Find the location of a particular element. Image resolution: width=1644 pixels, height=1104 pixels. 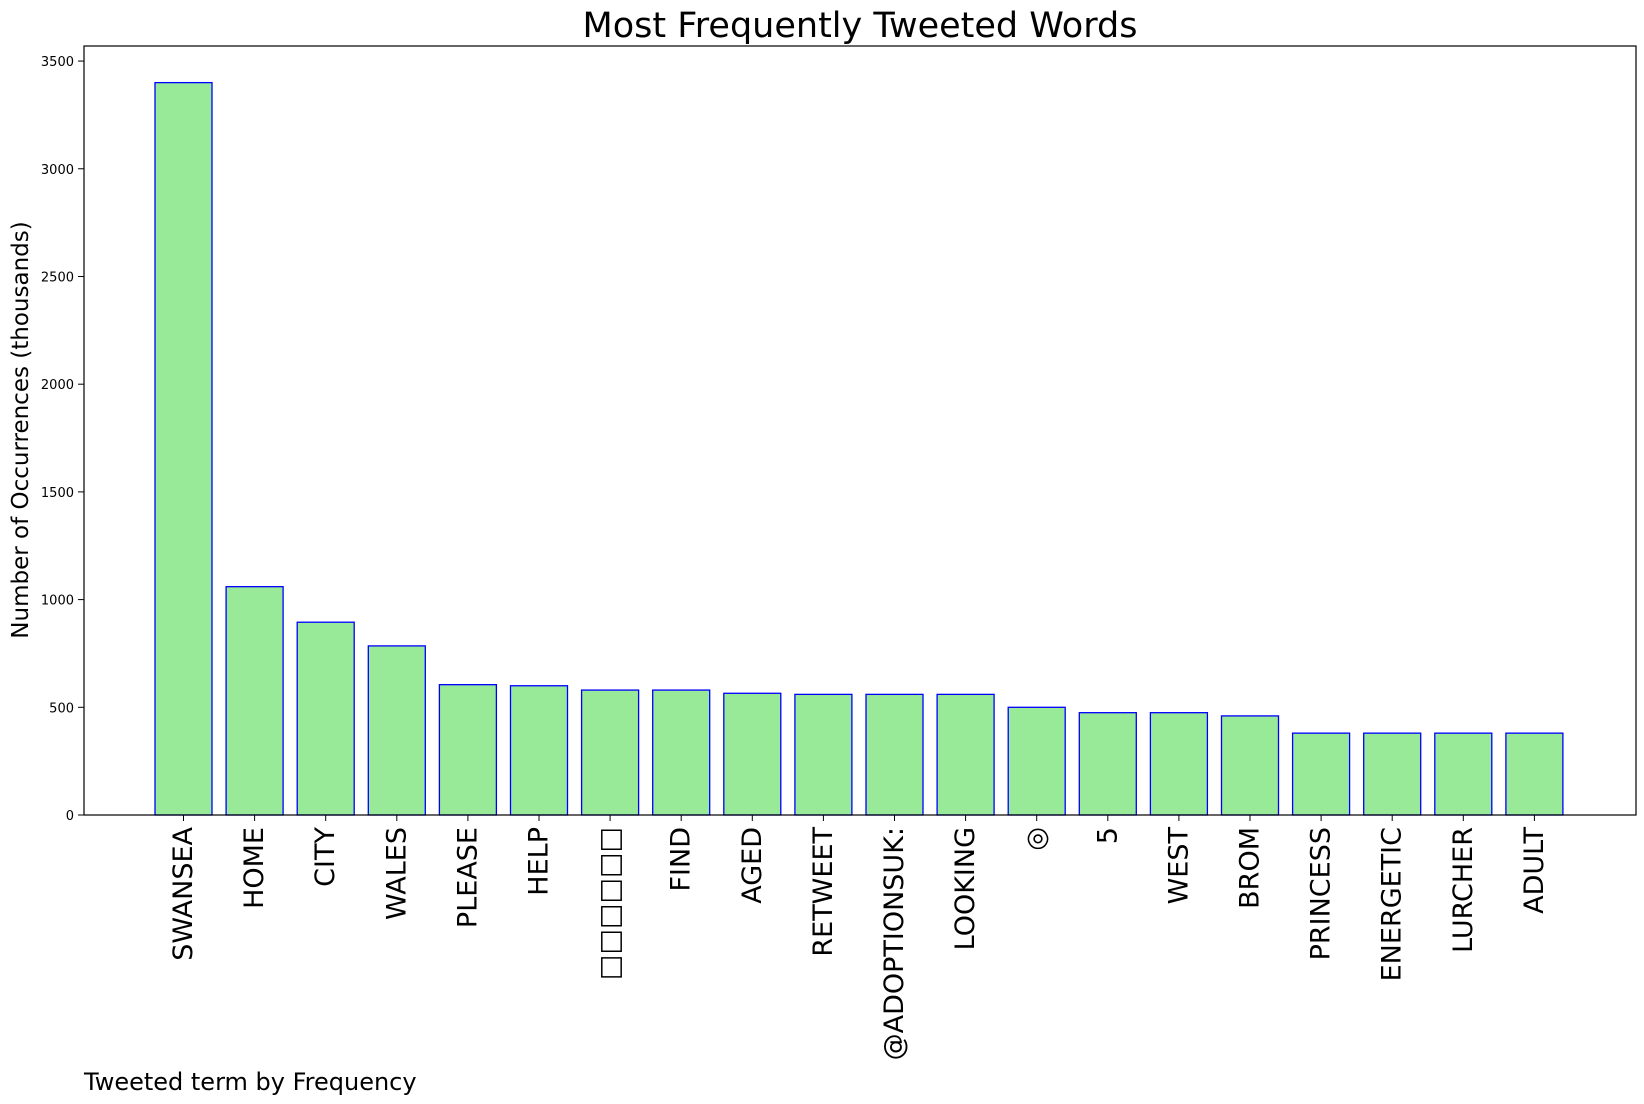

y-tick-label: 3500 is located at coordinates (57, 62).